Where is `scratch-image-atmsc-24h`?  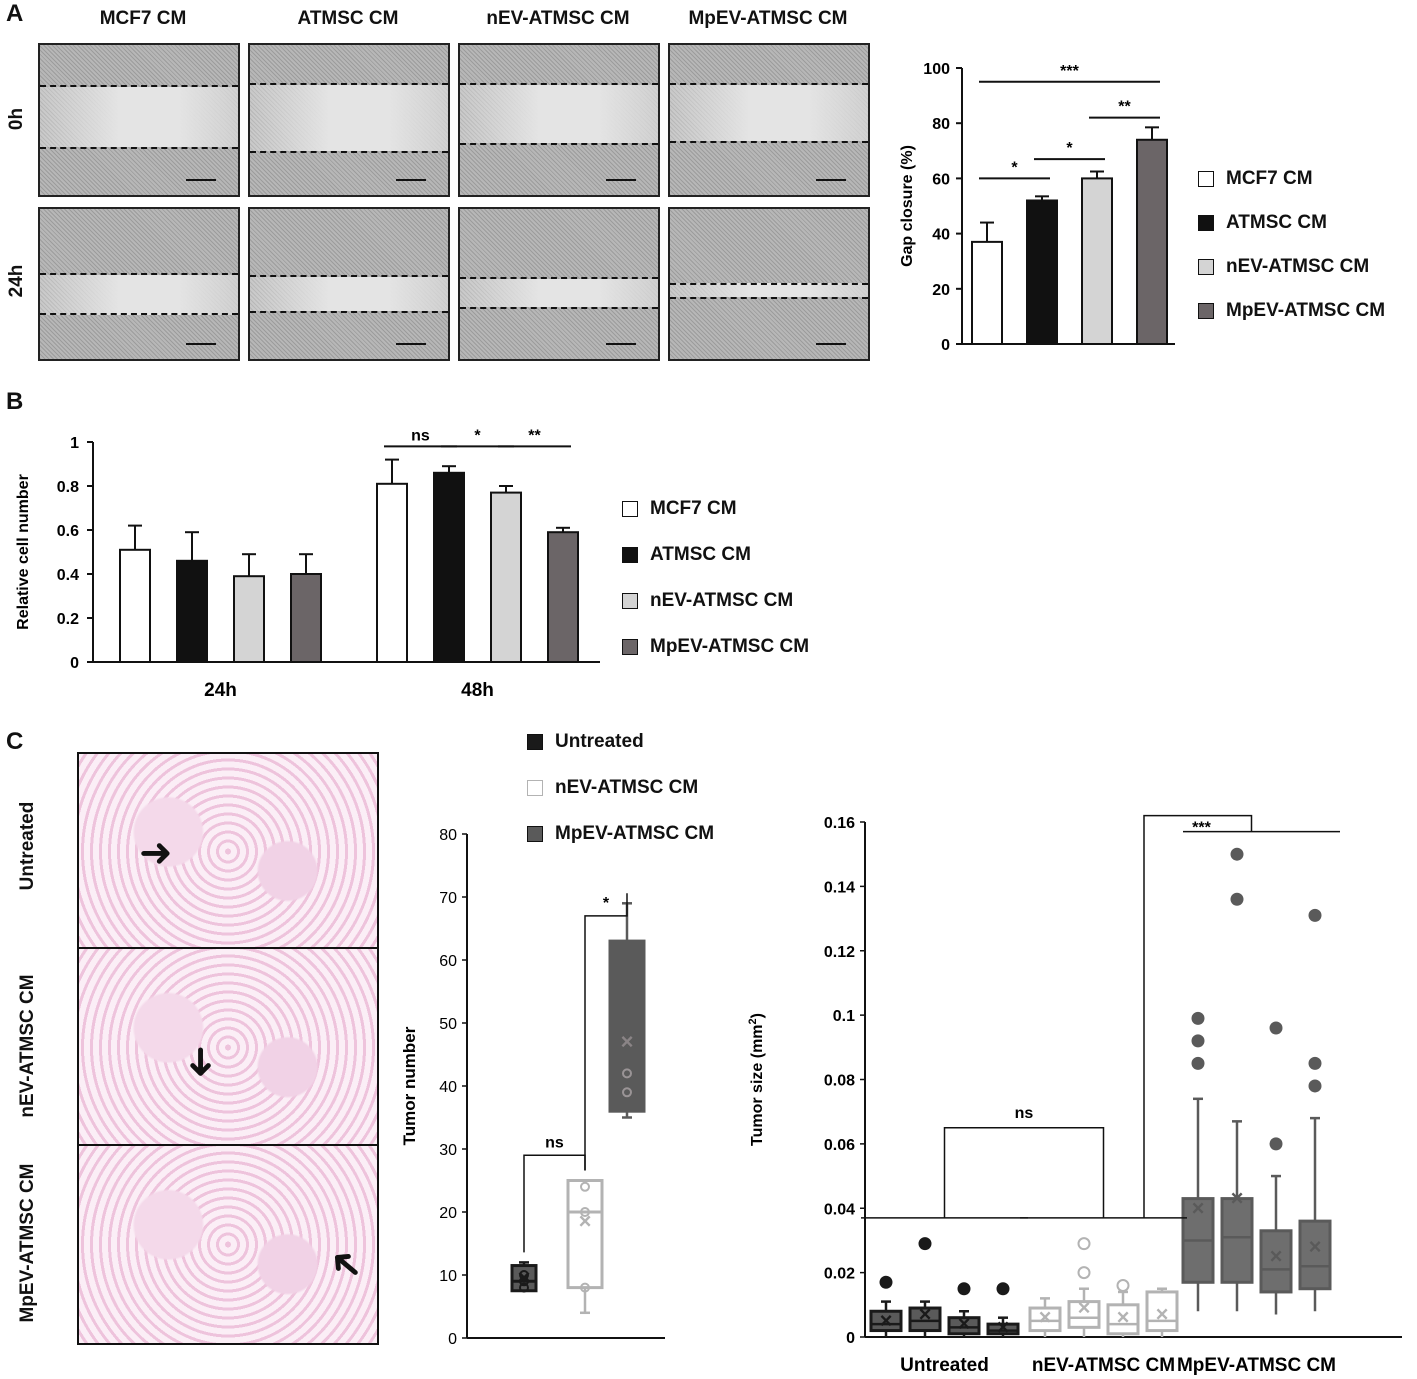
scratch-image-atmsc-24h is located at coordinates (349, 284).